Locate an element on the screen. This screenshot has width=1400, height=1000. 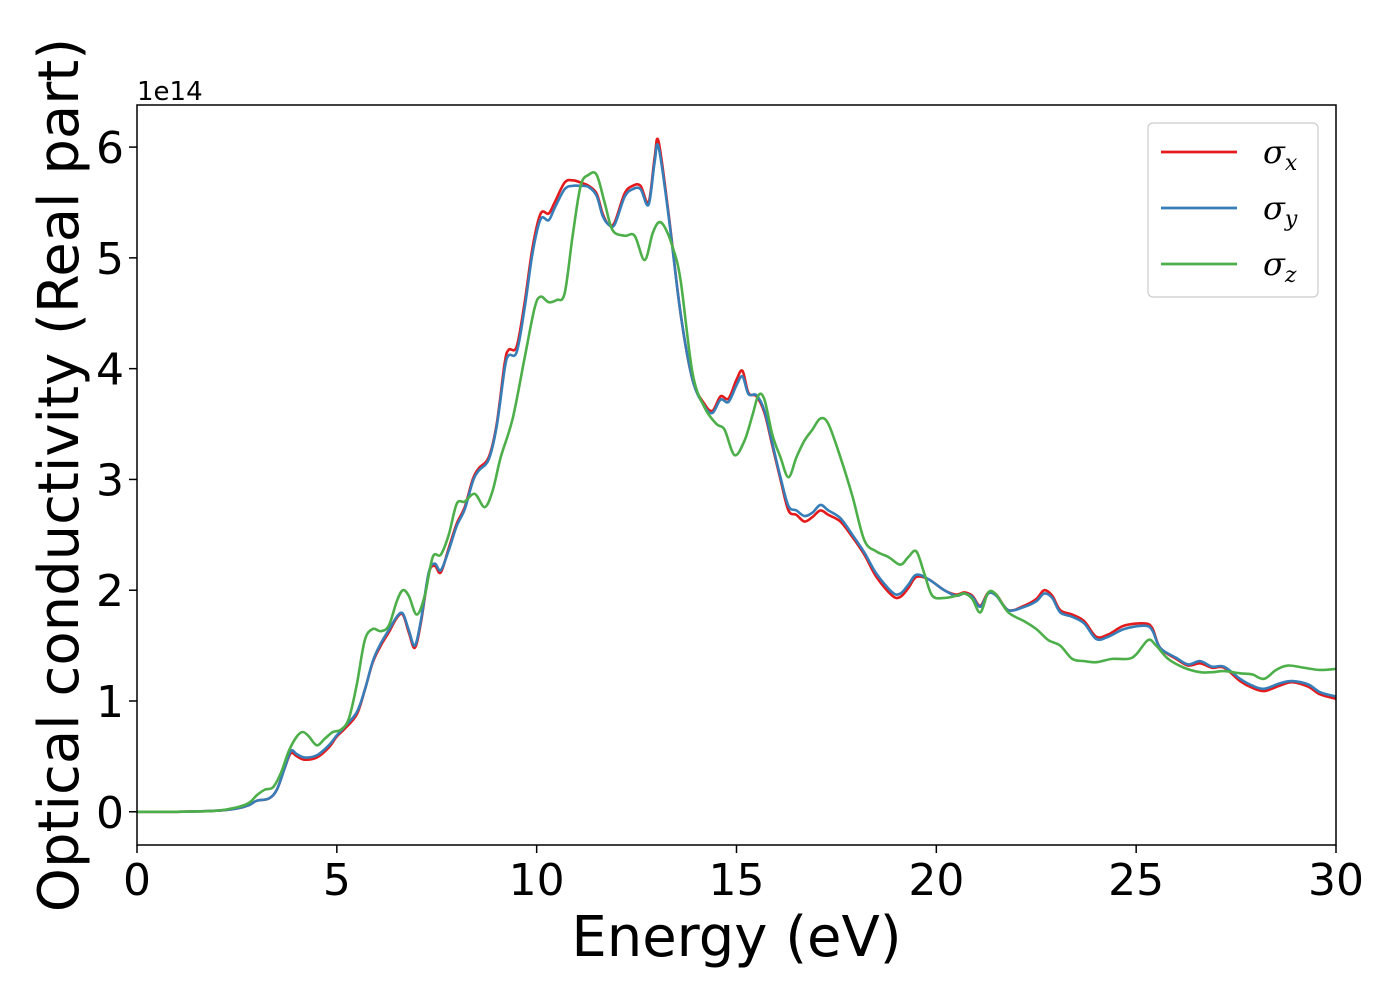
x-tick-label: 5 is located at coordinates (337, 880).